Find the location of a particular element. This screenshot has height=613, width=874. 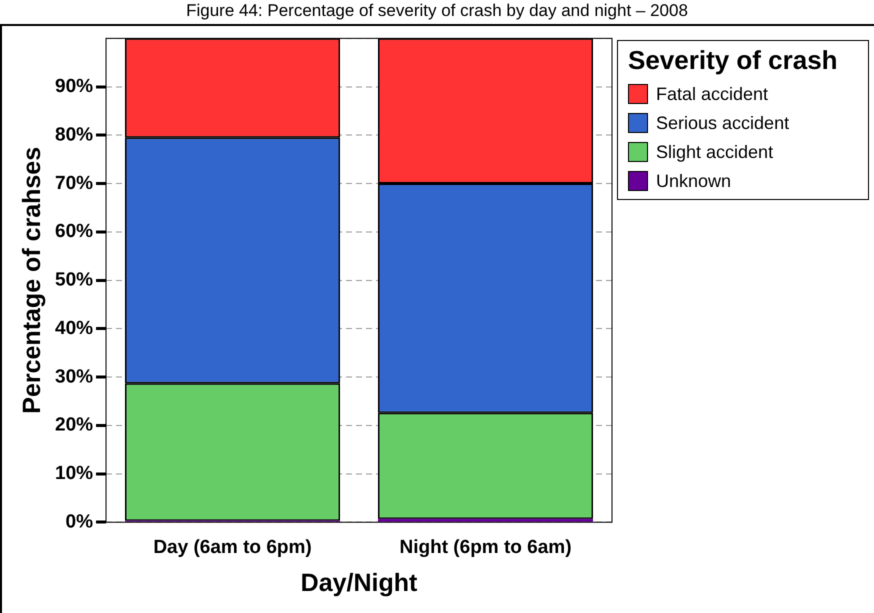

legend-label: Unknown is located at coordinates (694, 181).